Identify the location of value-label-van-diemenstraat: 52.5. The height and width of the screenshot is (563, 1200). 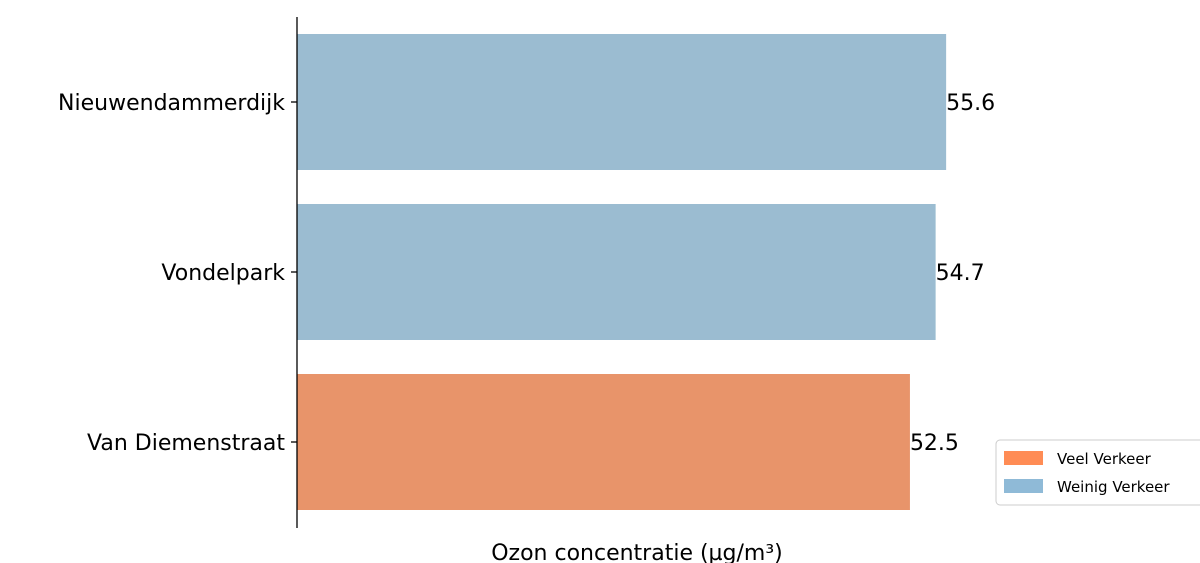
(934, 443).